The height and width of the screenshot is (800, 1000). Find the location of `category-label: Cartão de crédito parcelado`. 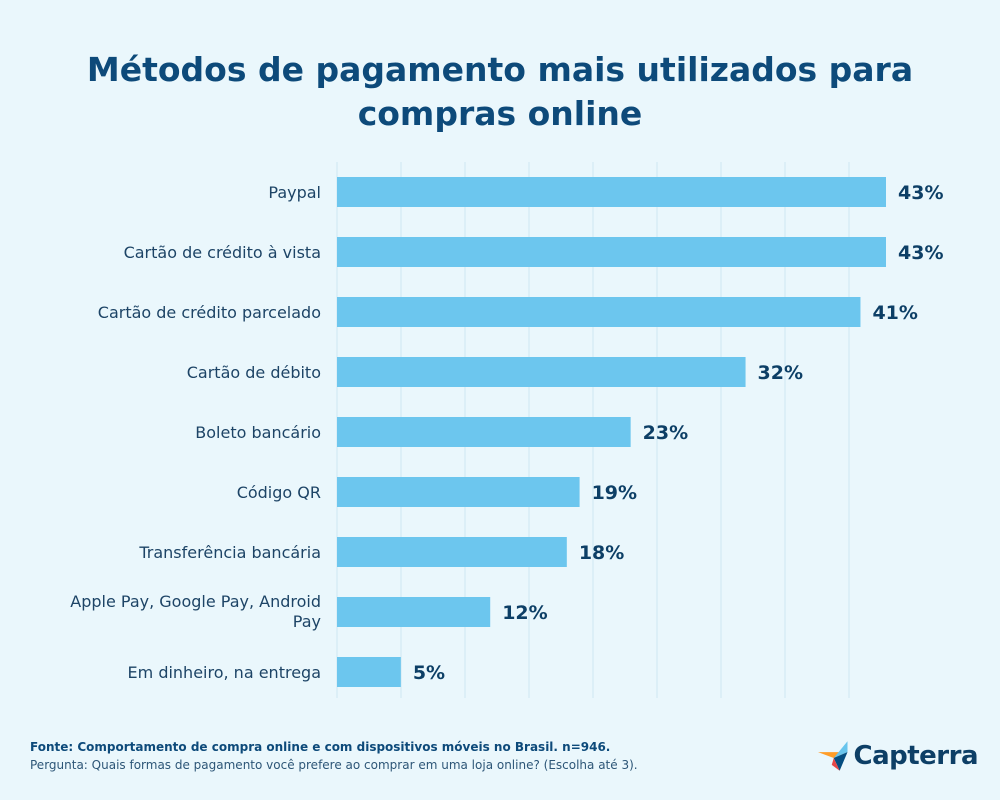

category-label: Cartão de crédito parcelado is located at coordinates (209, 312).